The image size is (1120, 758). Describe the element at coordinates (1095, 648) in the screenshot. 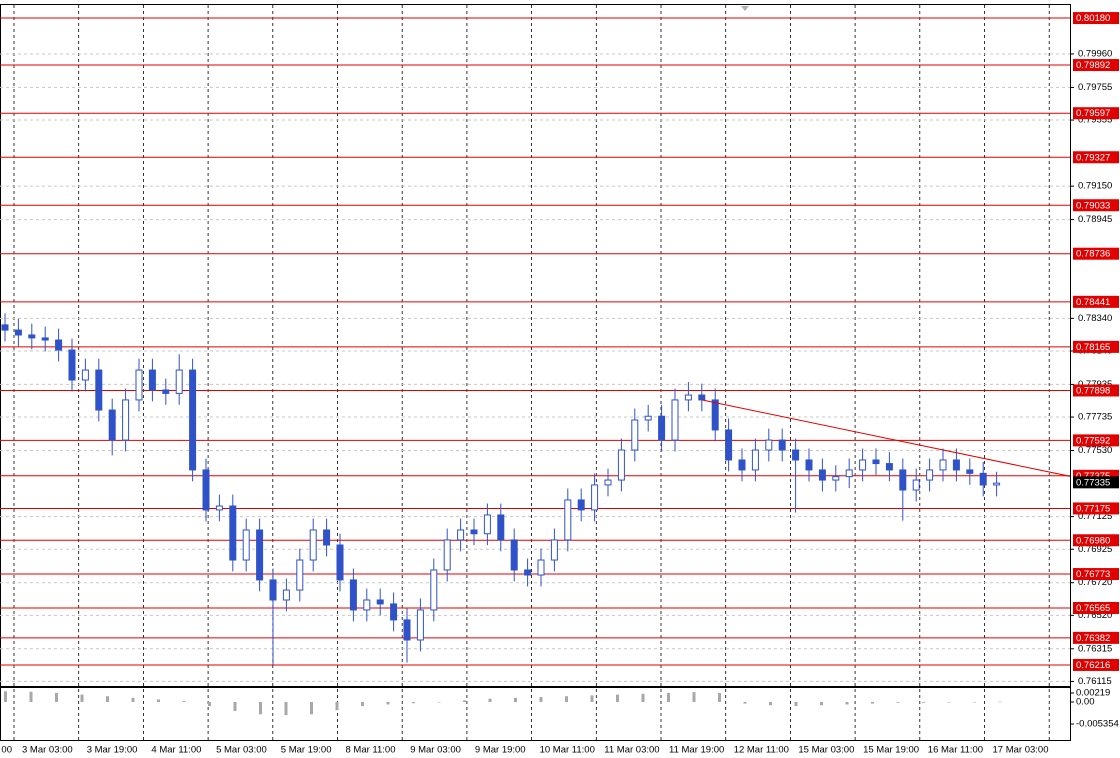

I see `y-tick-label: 0.76315` at that location.